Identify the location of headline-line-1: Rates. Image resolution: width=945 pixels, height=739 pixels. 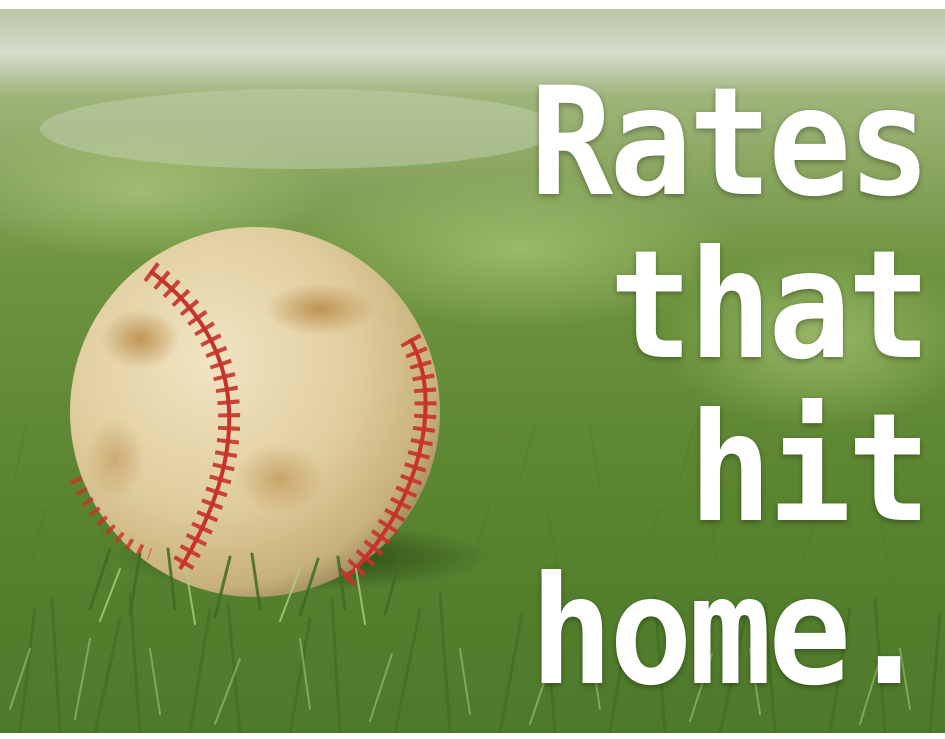
(730, 143).